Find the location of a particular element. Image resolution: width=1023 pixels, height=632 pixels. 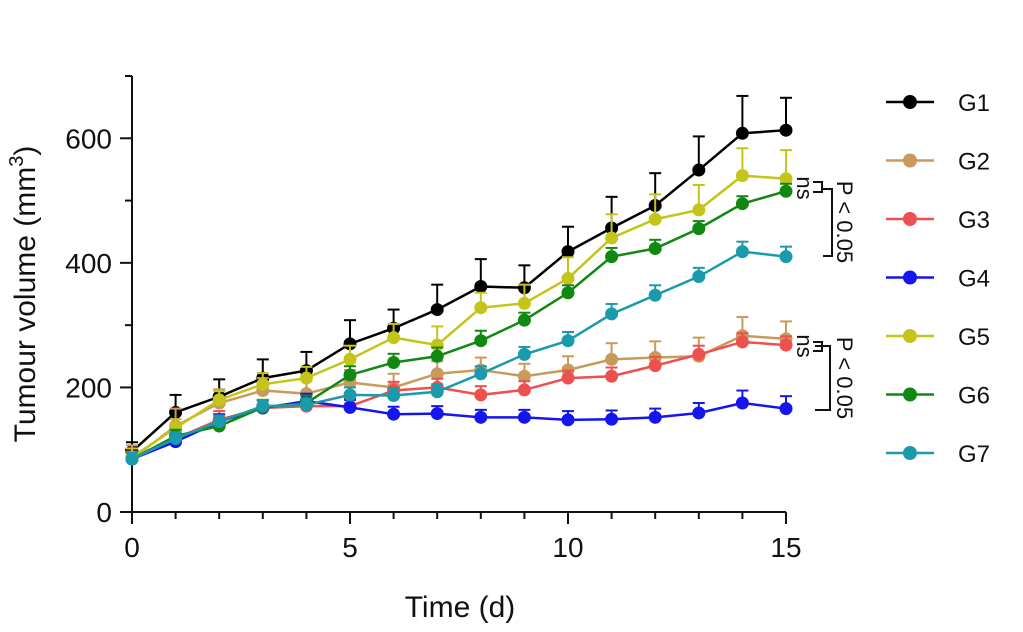

x-tick-label: 15 is located at coordinates (785, 547).